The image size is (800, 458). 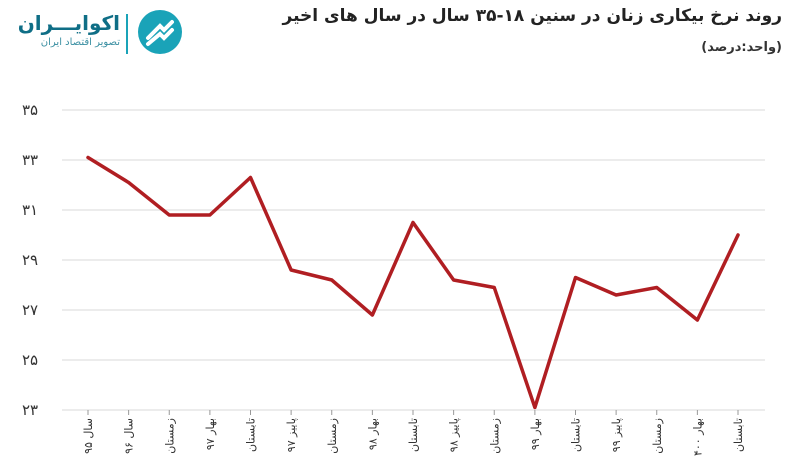 I want to click on x-tick-label: سال ۹۶, so click(x=129, y=436).